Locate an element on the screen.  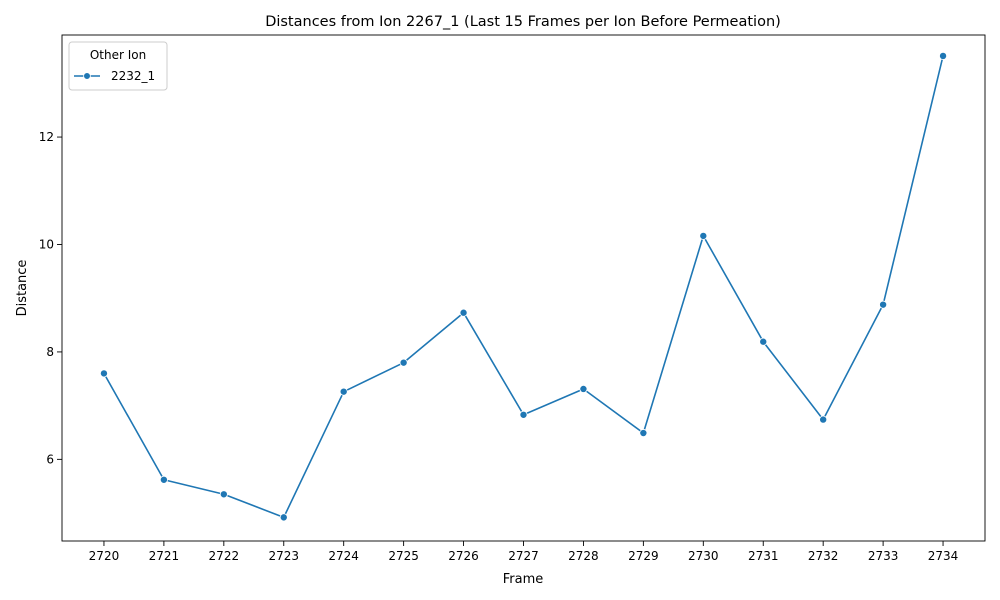
x-axis-label: Frame is located at coordinates (523, 579).